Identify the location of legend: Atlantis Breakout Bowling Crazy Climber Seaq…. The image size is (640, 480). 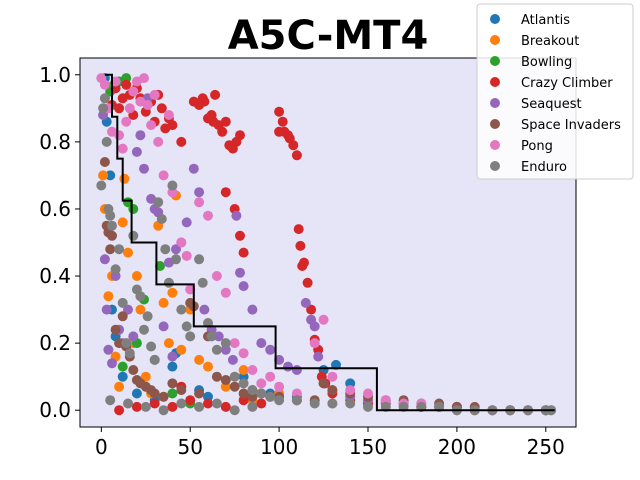
(555, 91).